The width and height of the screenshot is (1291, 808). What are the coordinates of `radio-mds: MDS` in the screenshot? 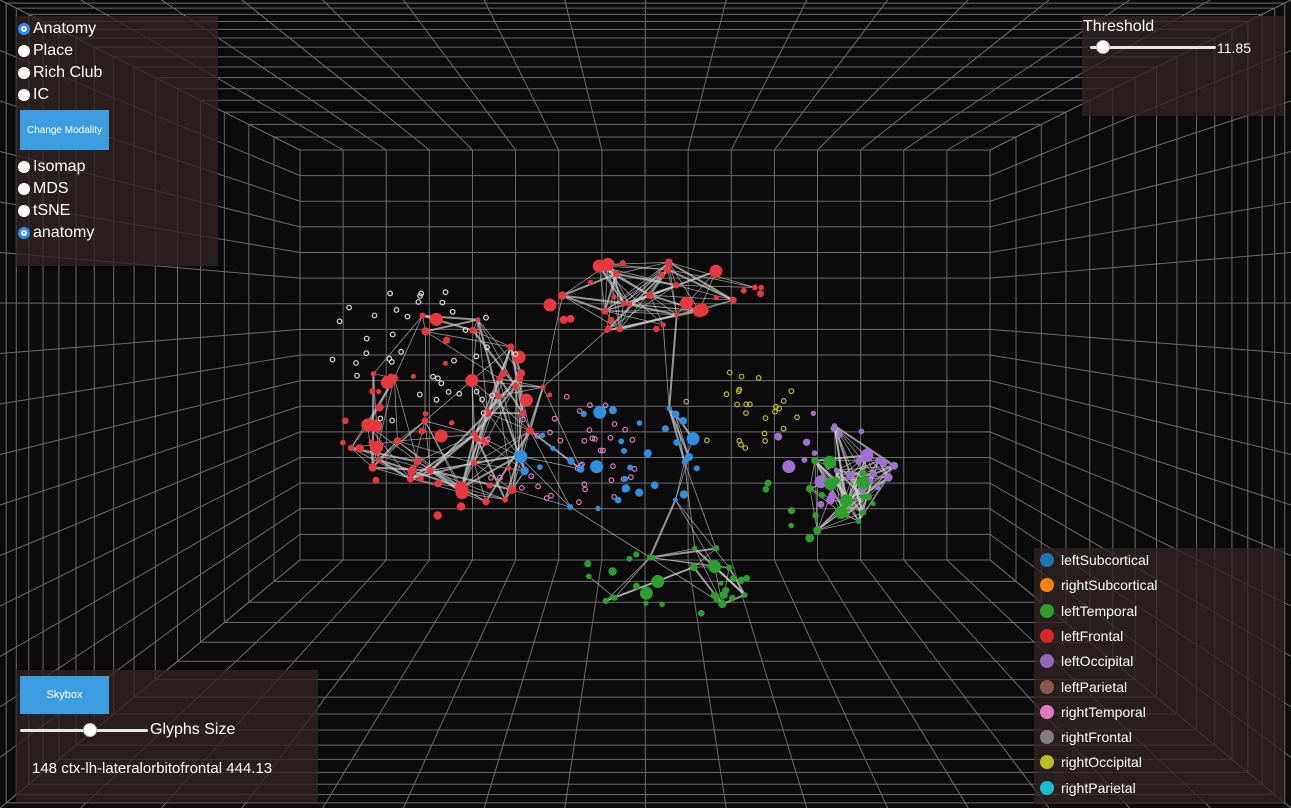 It's located at (43, 189).